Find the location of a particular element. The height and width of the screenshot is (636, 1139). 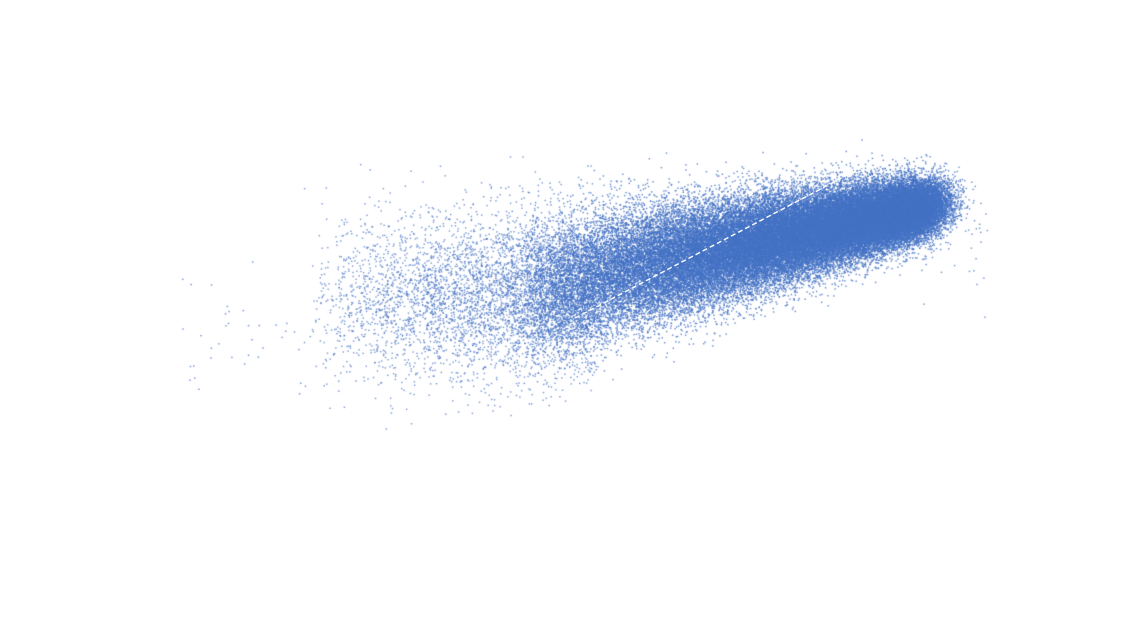

dashed-reference-line is located at coordinates (720, 241).